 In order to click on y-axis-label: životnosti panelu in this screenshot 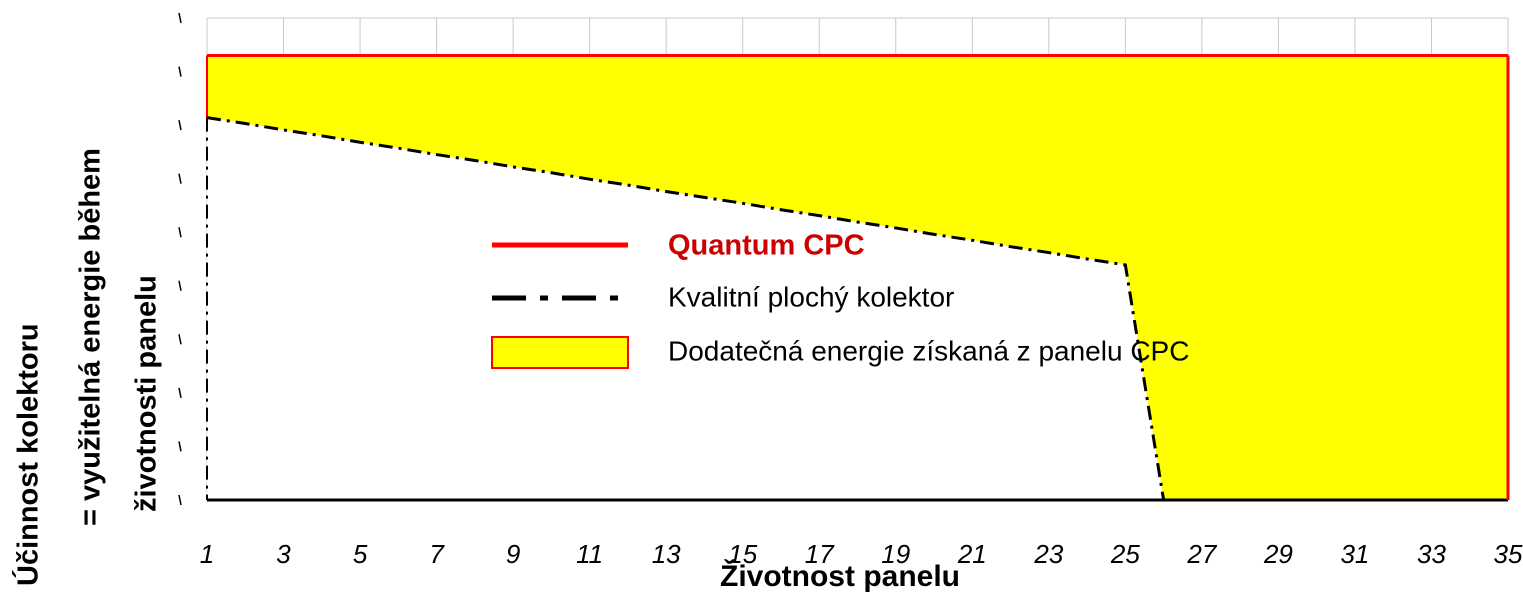, I will do `click(147, 393)`.